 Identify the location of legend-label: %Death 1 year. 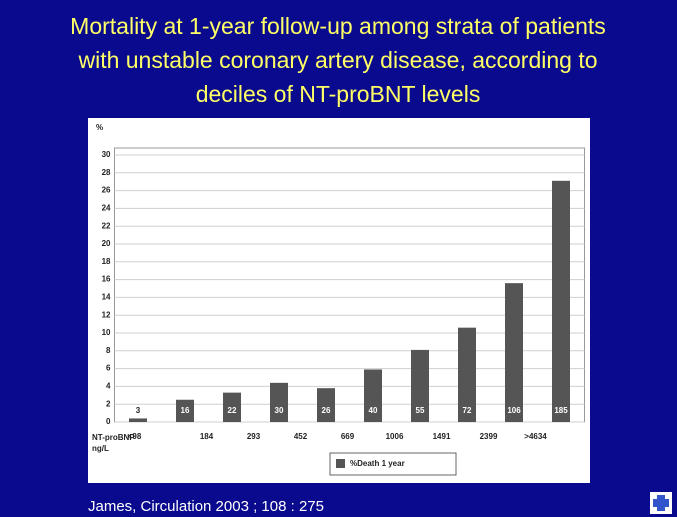
(377, 463).